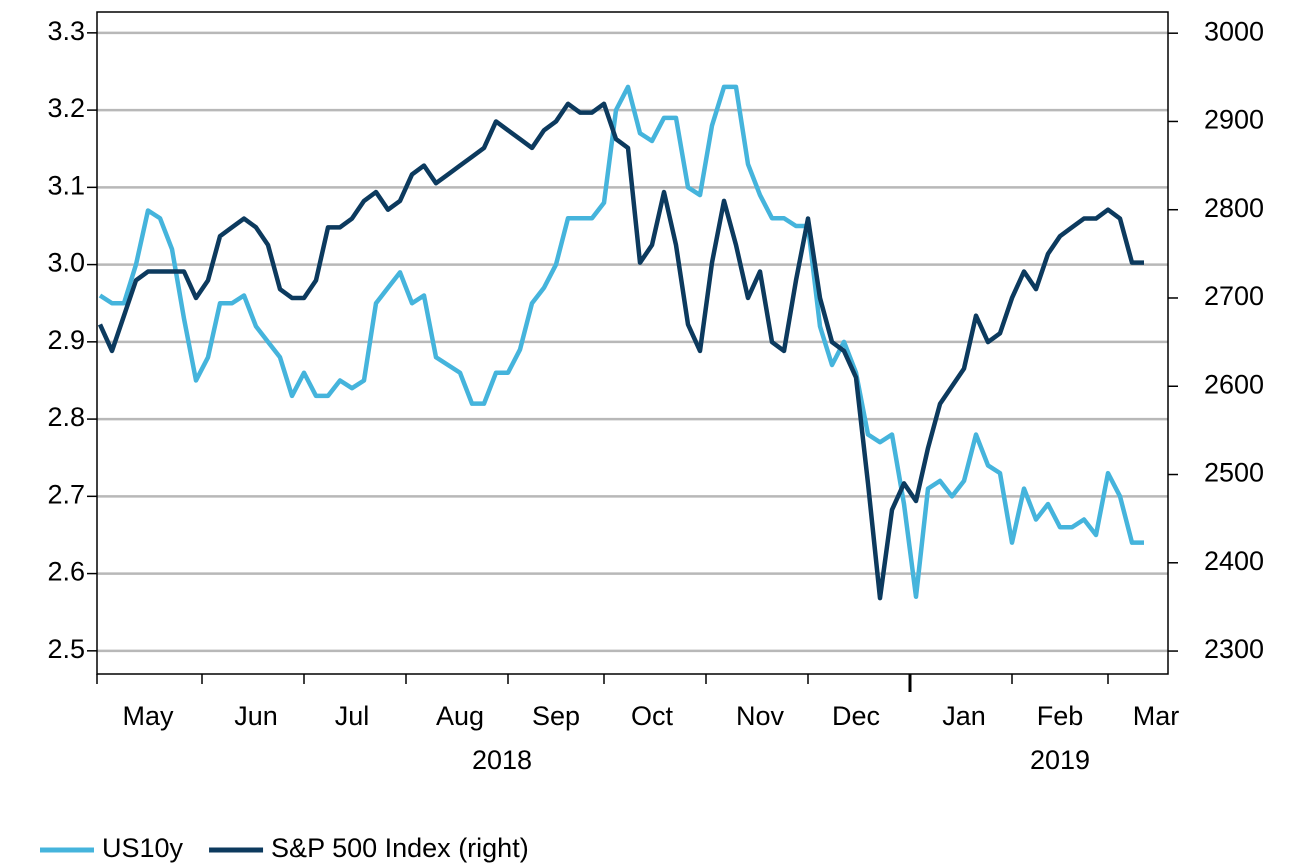 The height and width of the screenshot is (867, 1298). Describe the element at coordinates (66, 572) in the screenshot. I see `y-tick-label: 2.6` at that location.